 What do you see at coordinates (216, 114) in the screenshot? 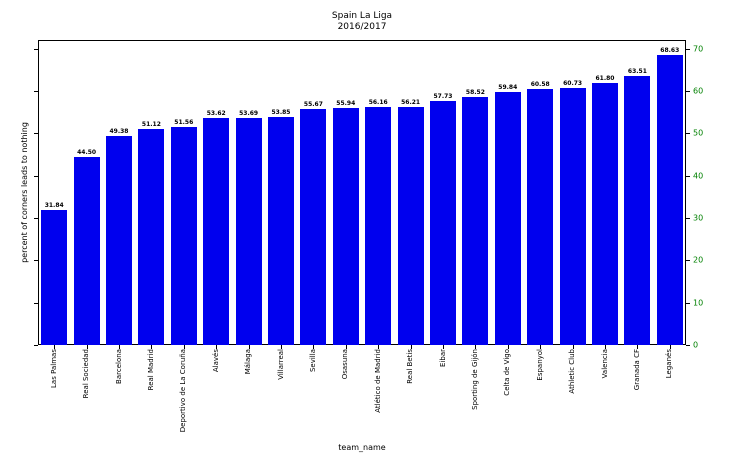
I see `bar-value-label: 53.62` at bounding box center [216, 114].